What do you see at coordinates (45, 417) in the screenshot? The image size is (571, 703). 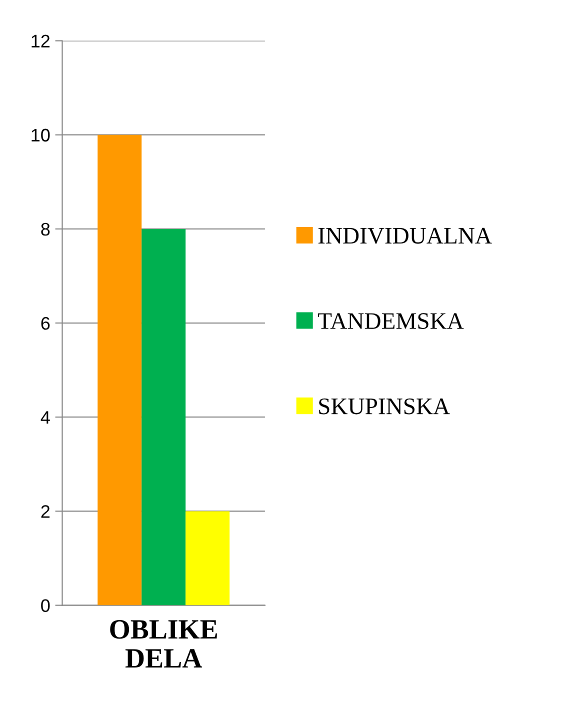 I see `y-tick-label: 4` at bounding box center [45, 417].